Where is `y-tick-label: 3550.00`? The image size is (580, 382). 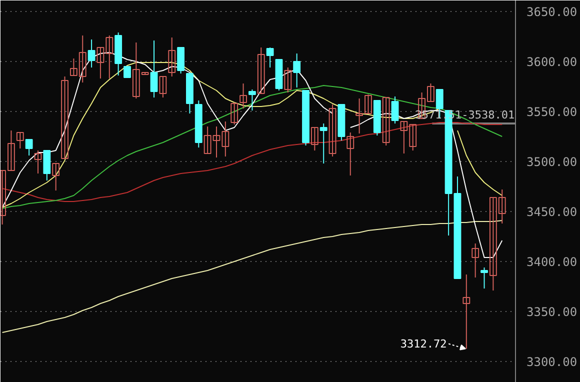 y-tick-label: 3550.00 is located at coordinates (552, 112).